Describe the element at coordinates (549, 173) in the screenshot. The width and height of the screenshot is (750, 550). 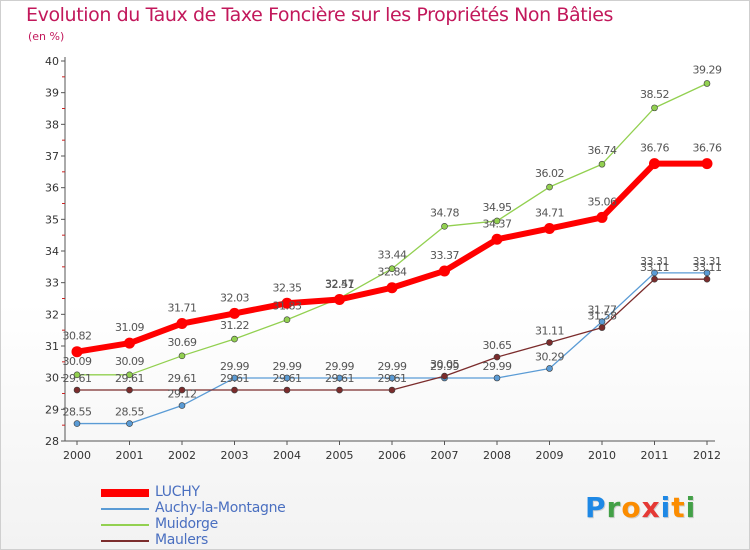
I see `data-label-muidorge: 36.02` at that location.